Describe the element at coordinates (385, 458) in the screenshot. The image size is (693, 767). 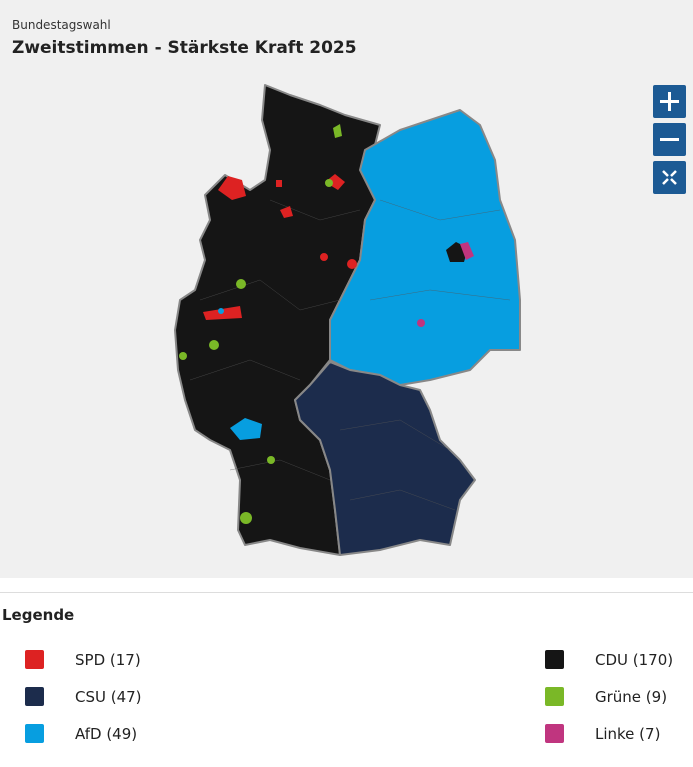
I see `region-csu` at that location.